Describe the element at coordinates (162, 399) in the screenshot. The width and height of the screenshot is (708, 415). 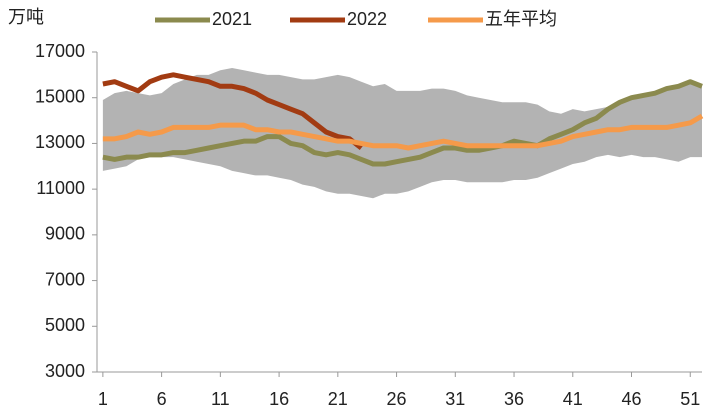
I see `x-tick-label: 6` at that location.